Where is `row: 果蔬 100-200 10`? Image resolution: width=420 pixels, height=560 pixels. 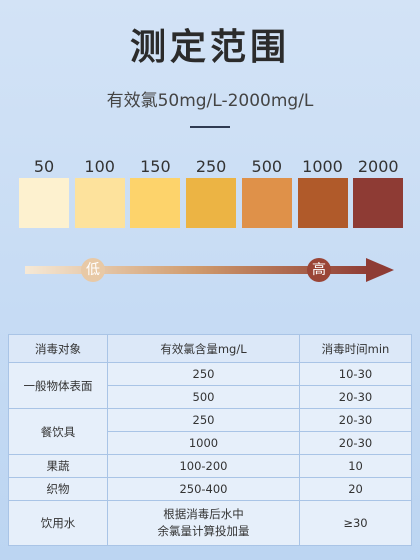 row: 果蔬 100-200 10 is located at coordinates (210, 466).